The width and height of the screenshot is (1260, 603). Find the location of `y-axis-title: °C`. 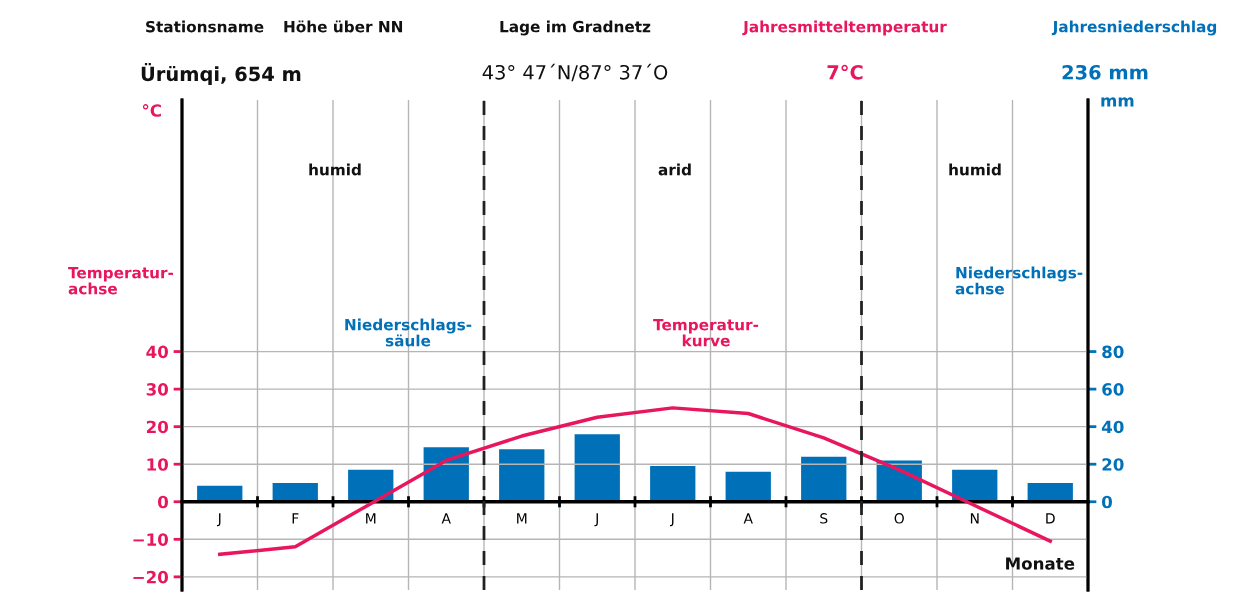

y-axis-title: °C is located at coordinates (151, 110).